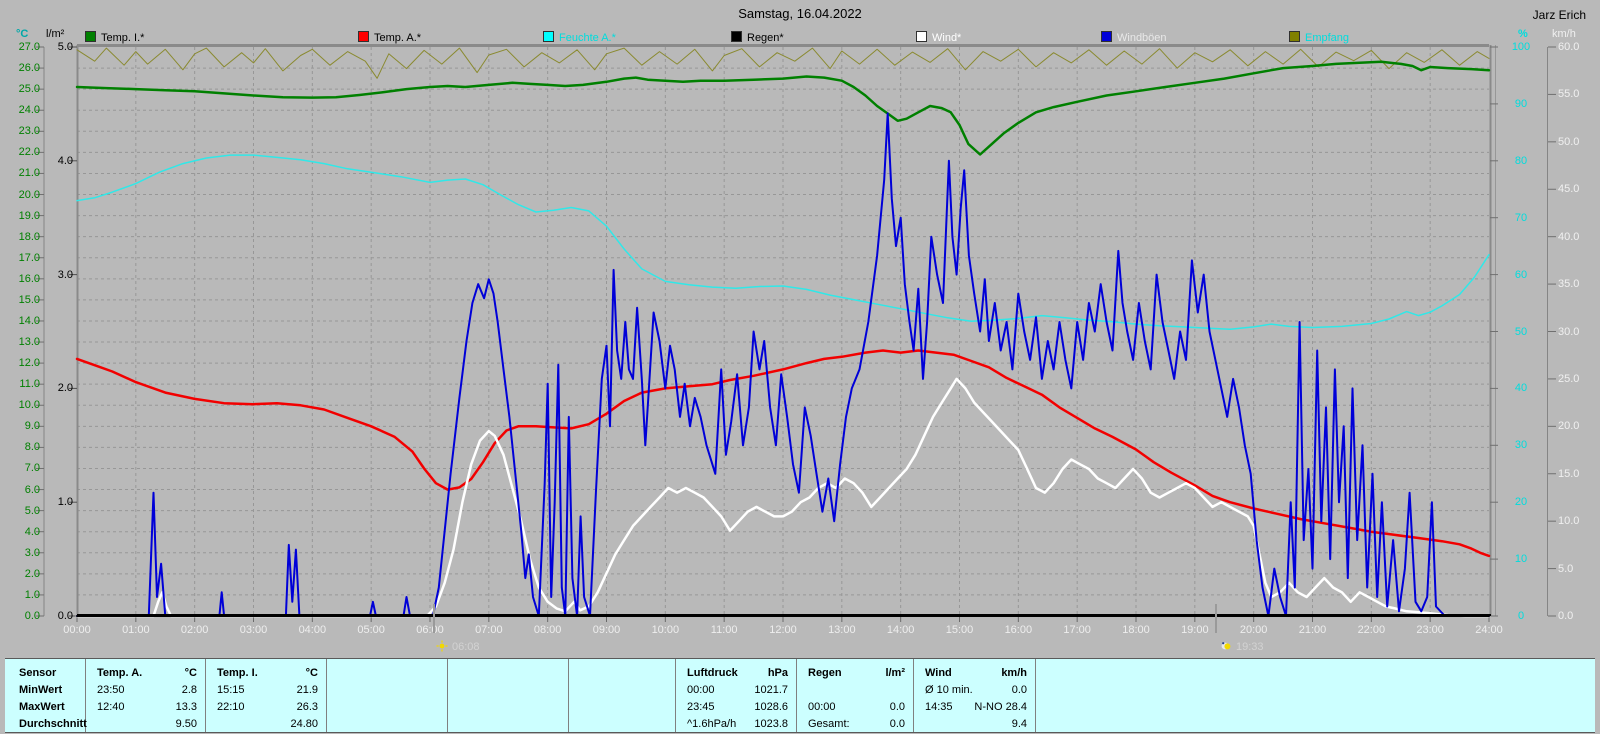 This screenshot has height=734, width=1600. I want to click on table-value: 2.8, so click(189, 690).